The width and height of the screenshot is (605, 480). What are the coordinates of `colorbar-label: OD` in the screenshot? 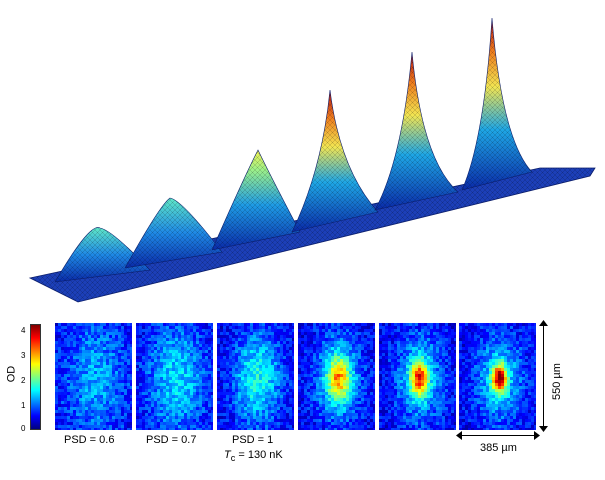 It's located at (11, 374).